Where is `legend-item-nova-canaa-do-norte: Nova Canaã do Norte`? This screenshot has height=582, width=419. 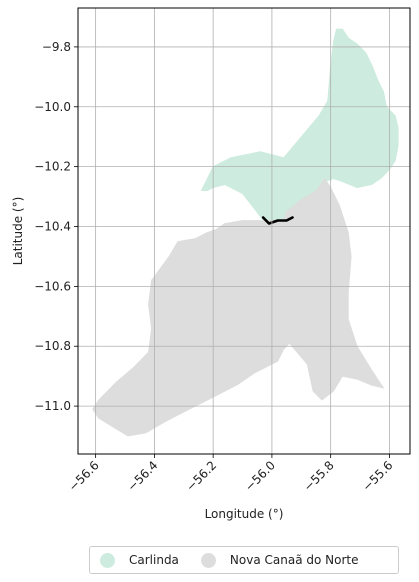 legend-item-nova-canaa-do-norte: Nova Canaã do Norte is located at coordinates (279, 560).